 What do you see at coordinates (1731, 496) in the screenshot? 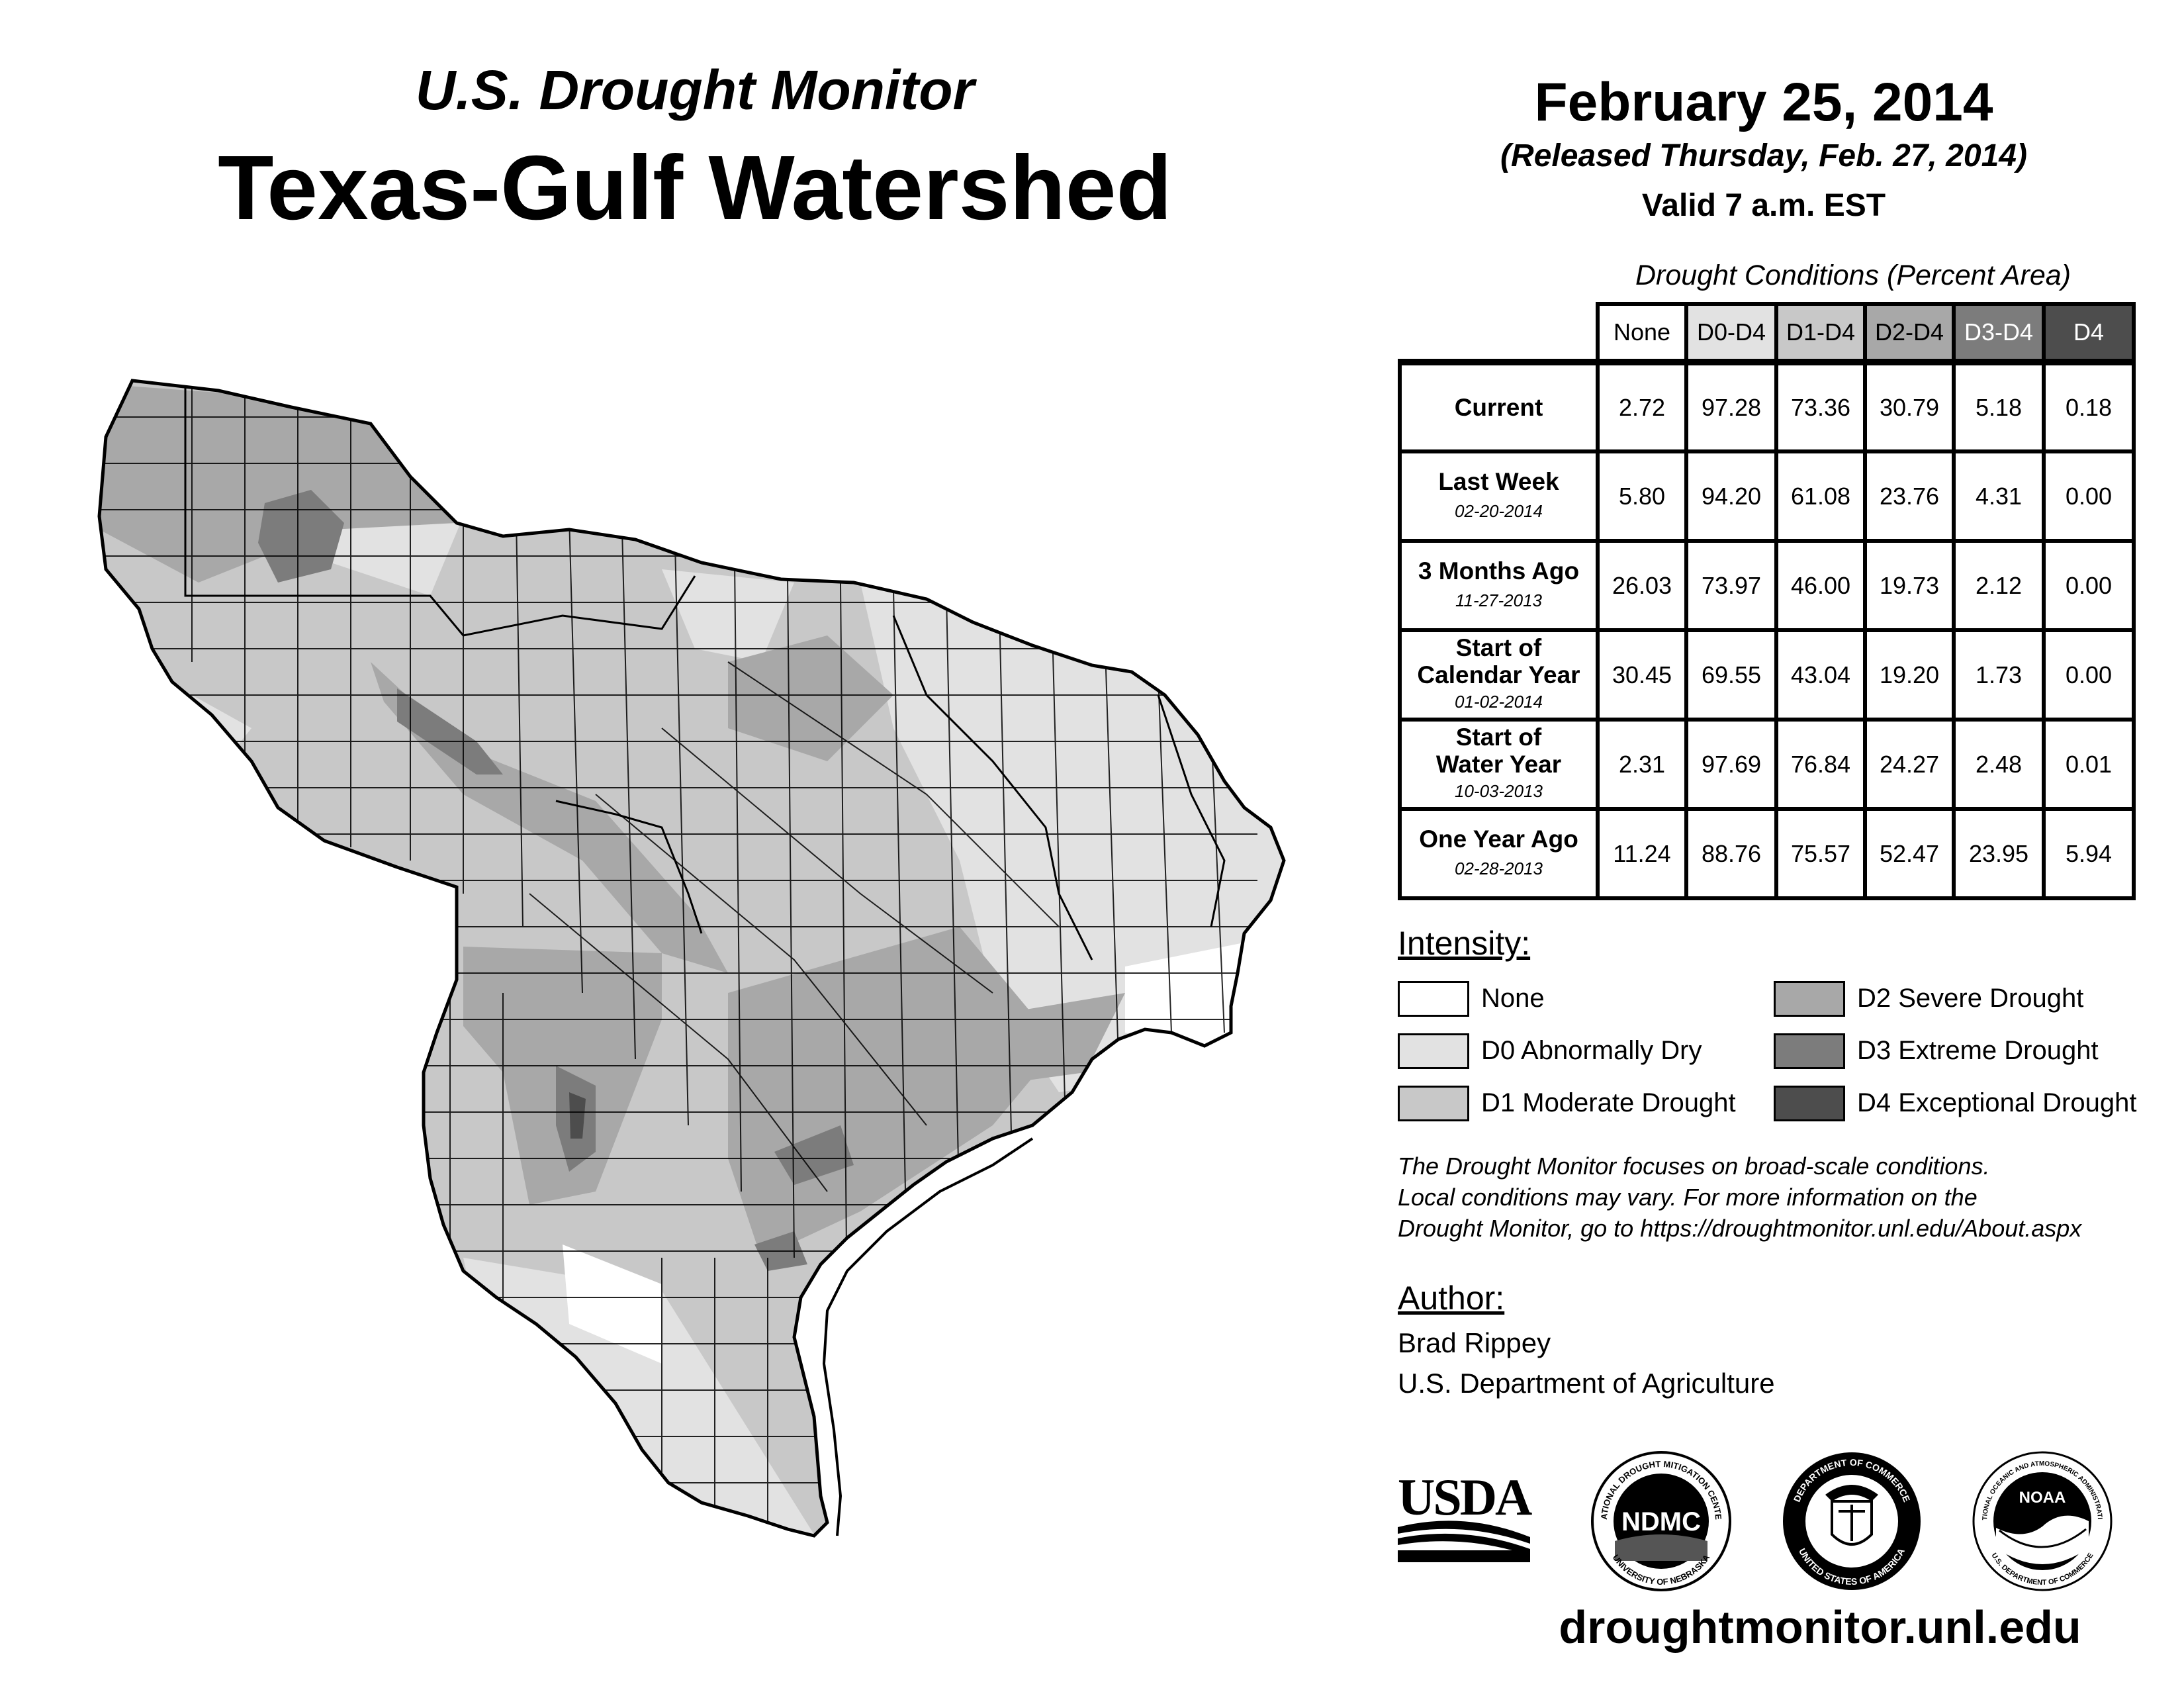
I see `table-cell: 94.20` at bounding box center [1731, 496].